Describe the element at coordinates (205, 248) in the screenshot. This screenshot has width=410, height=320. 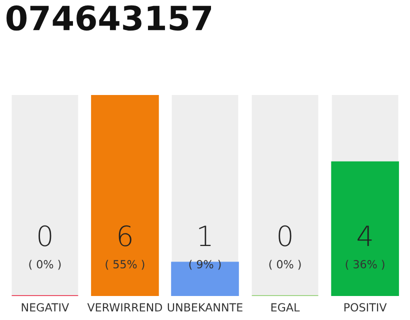
I see `data-label: 1 ( 9% )` at that location.